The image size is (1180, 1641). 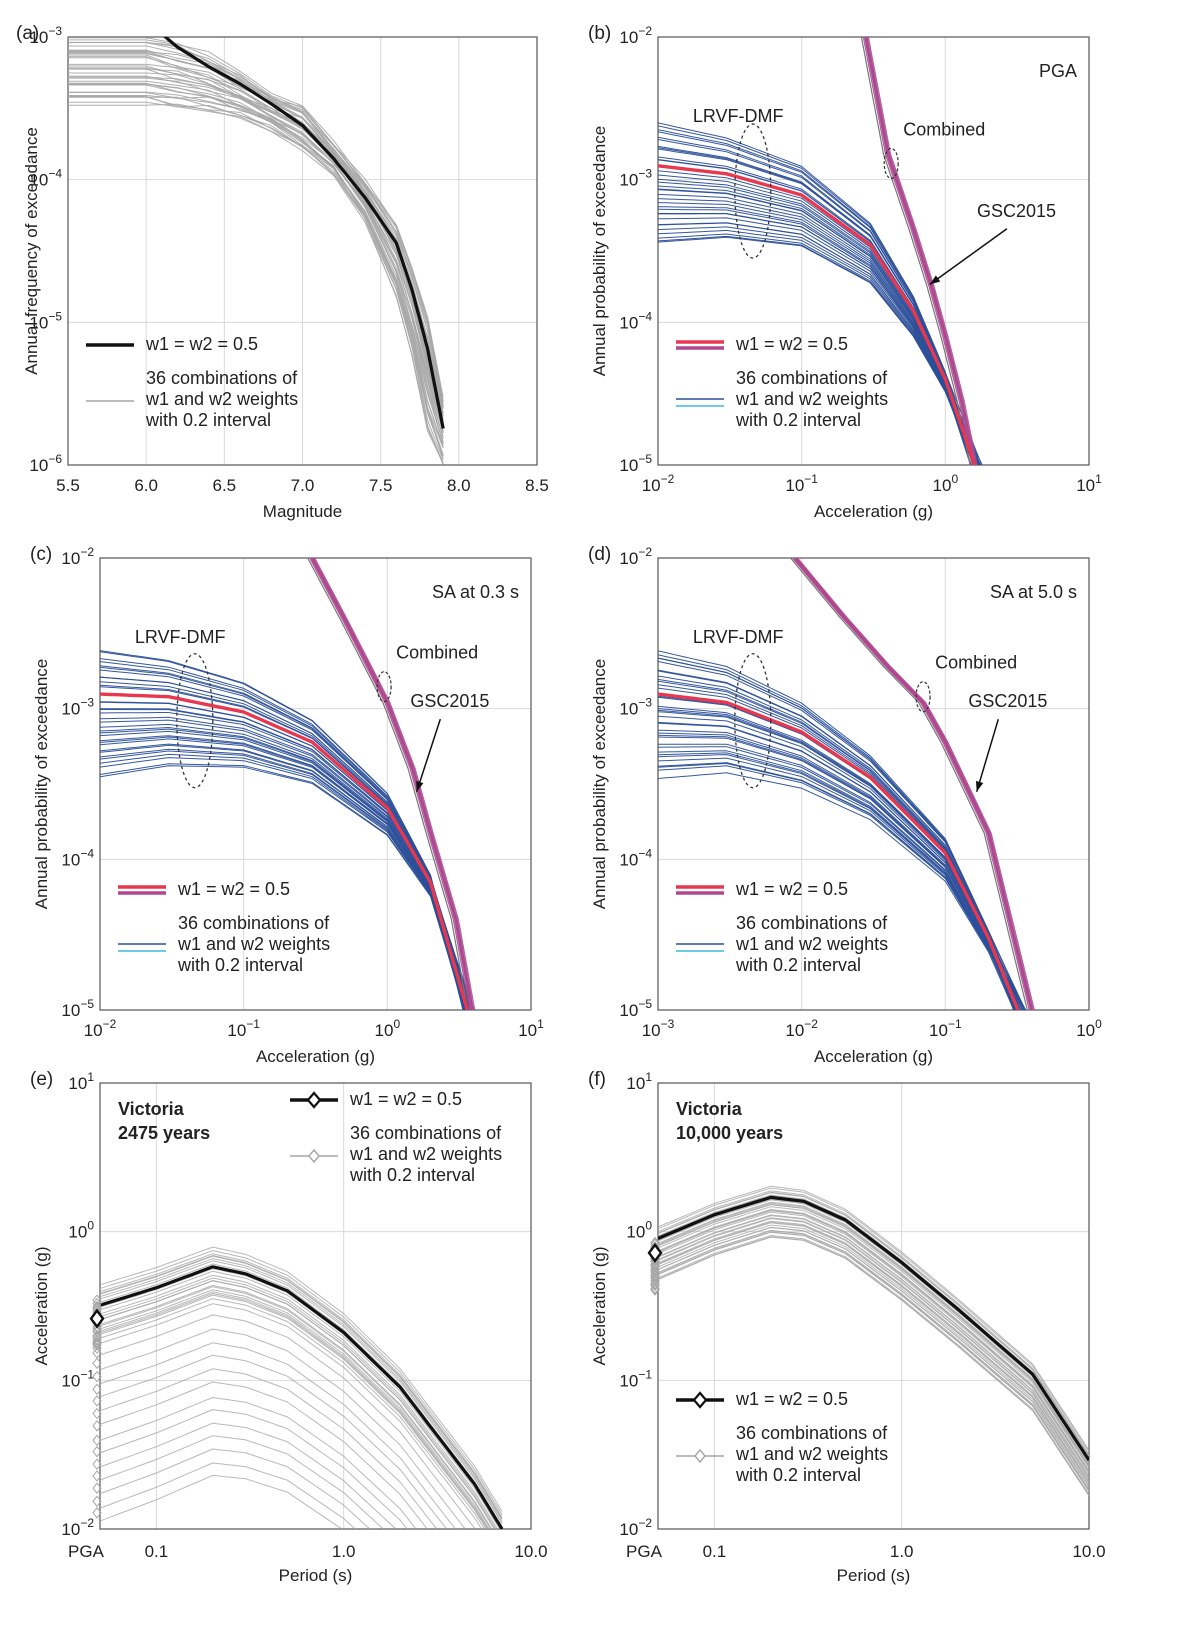 What do you see at coordinates (597, 1079) in the screenshot?
I see `panel-label: (f)` at bounding box center [597, 1079].